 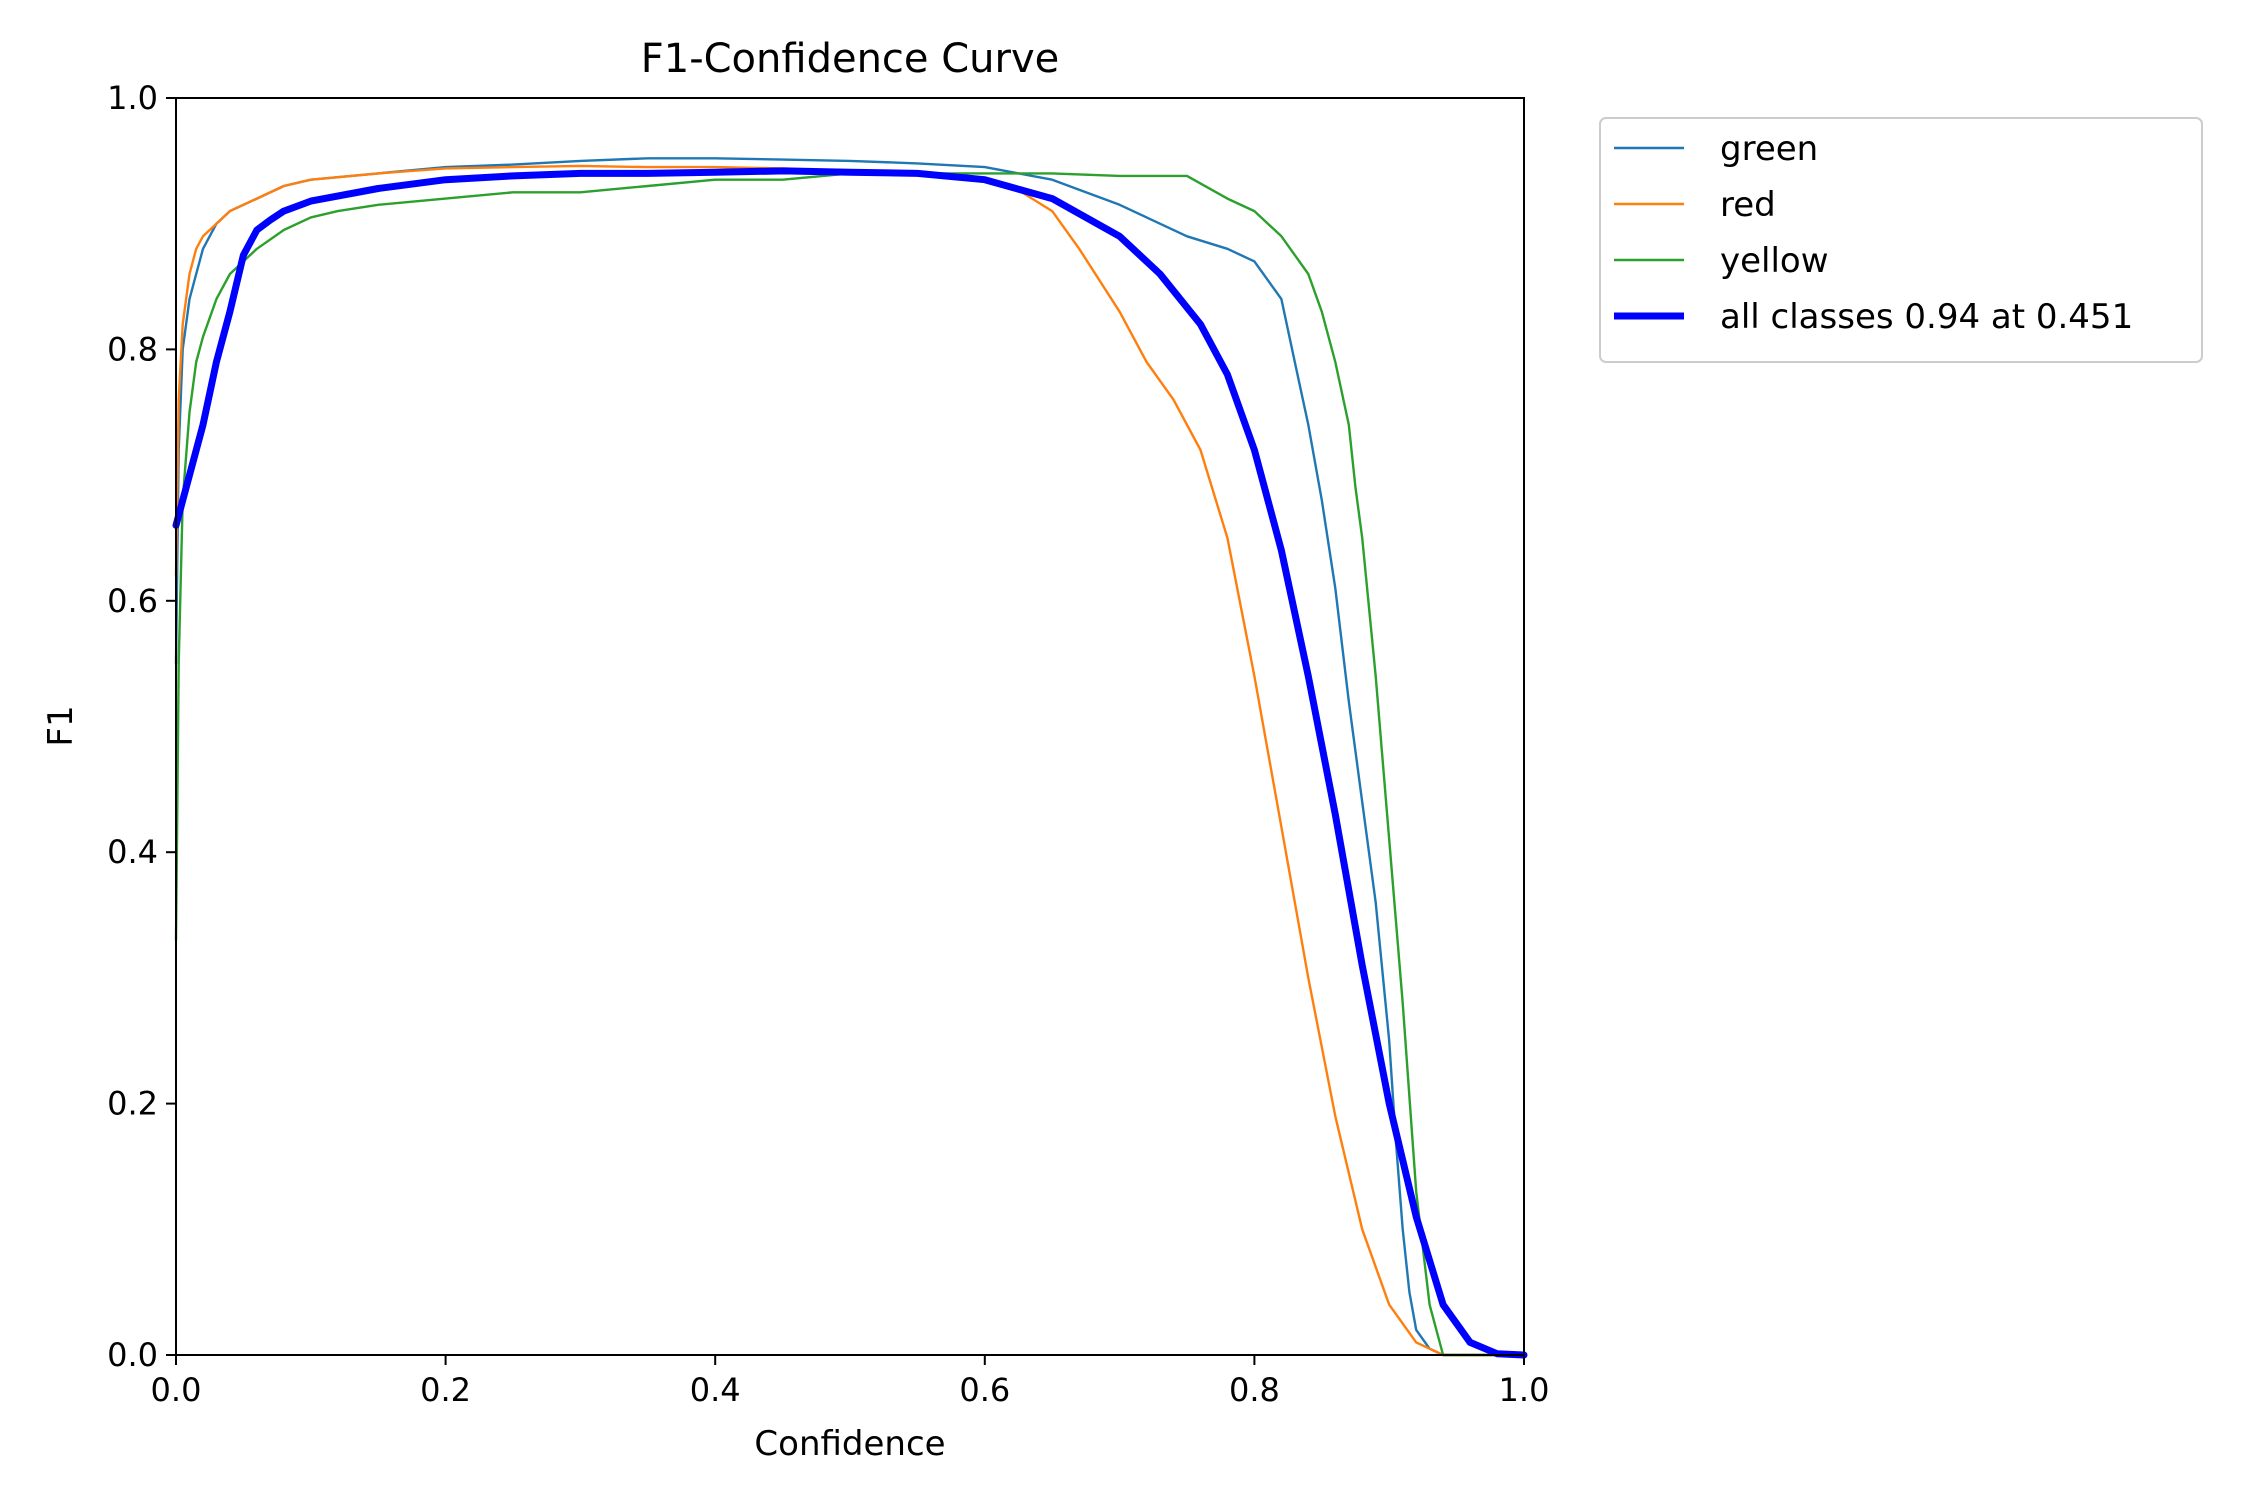 I want to click on x-tick-label: 1.0, so click(x=1524, y=1390).